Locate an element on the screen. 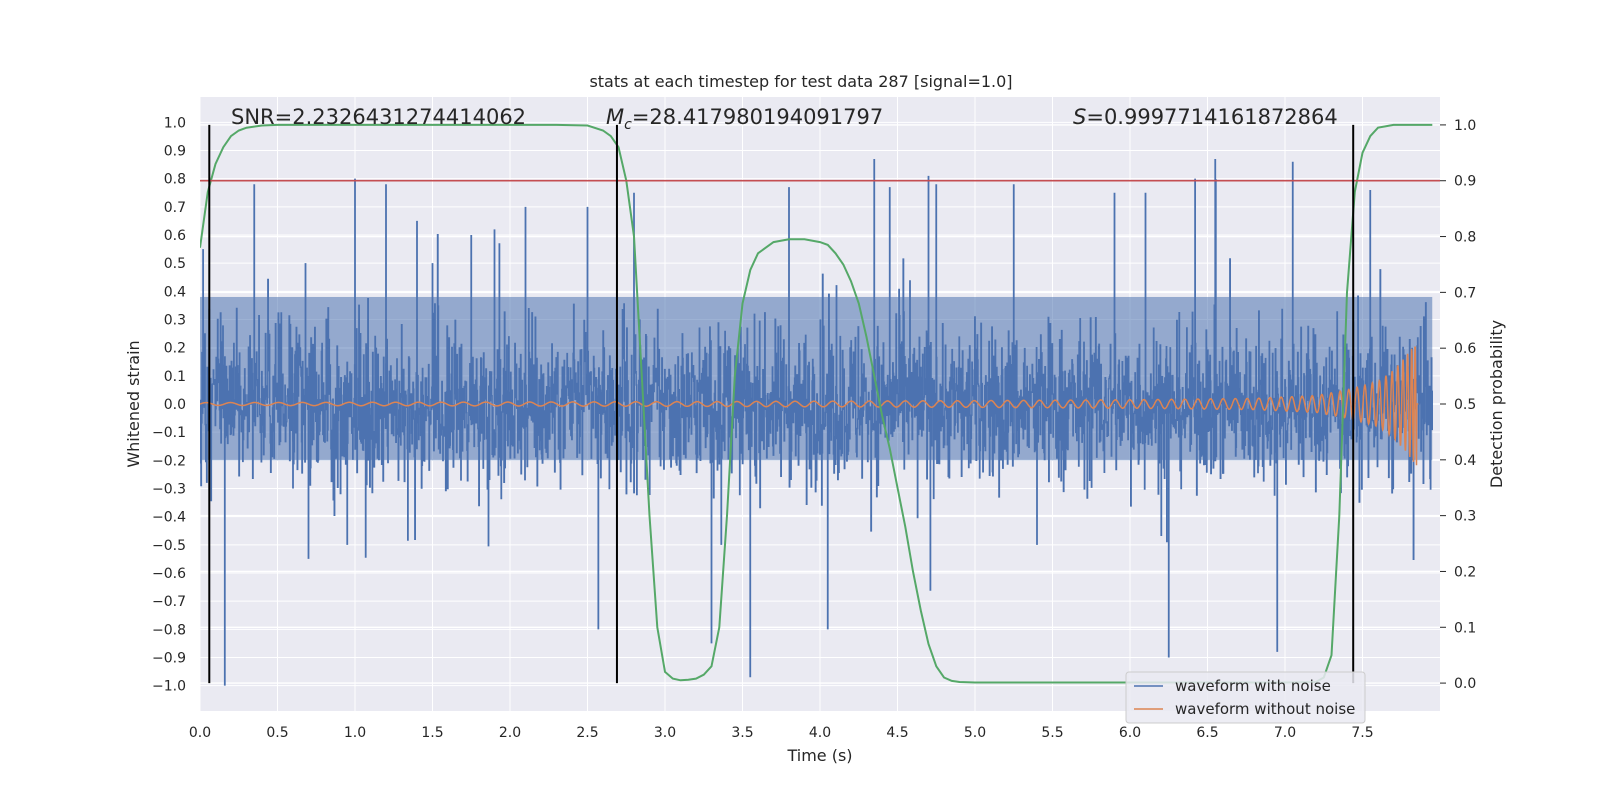 The height and width of the screenshot is (800, 1600). y-left-tick-label: −0.3 is located at coordinates (169, 489).